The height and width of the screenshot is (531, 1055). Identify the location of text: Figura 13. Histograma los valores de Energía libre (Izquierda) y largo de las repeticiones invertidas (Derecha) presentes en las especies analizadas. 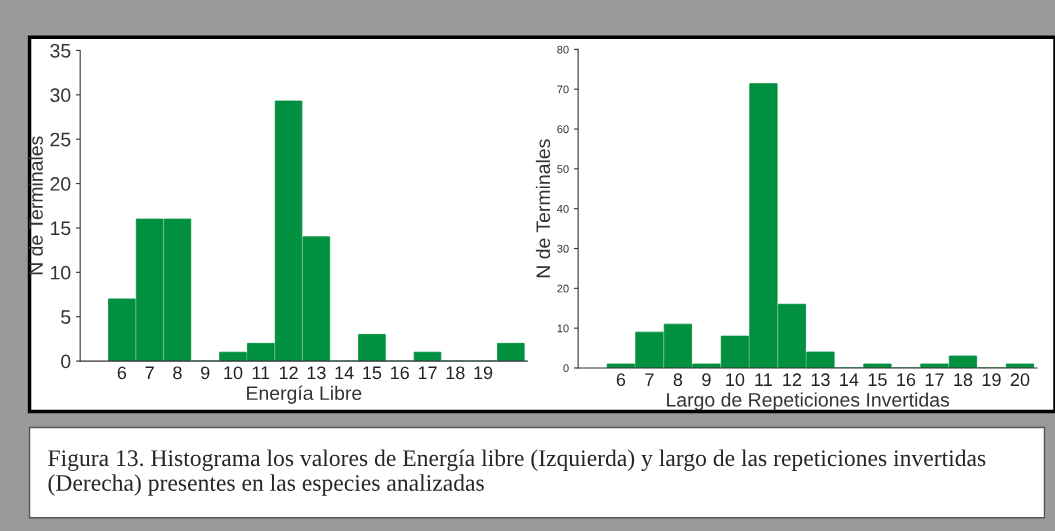
(517, 472).